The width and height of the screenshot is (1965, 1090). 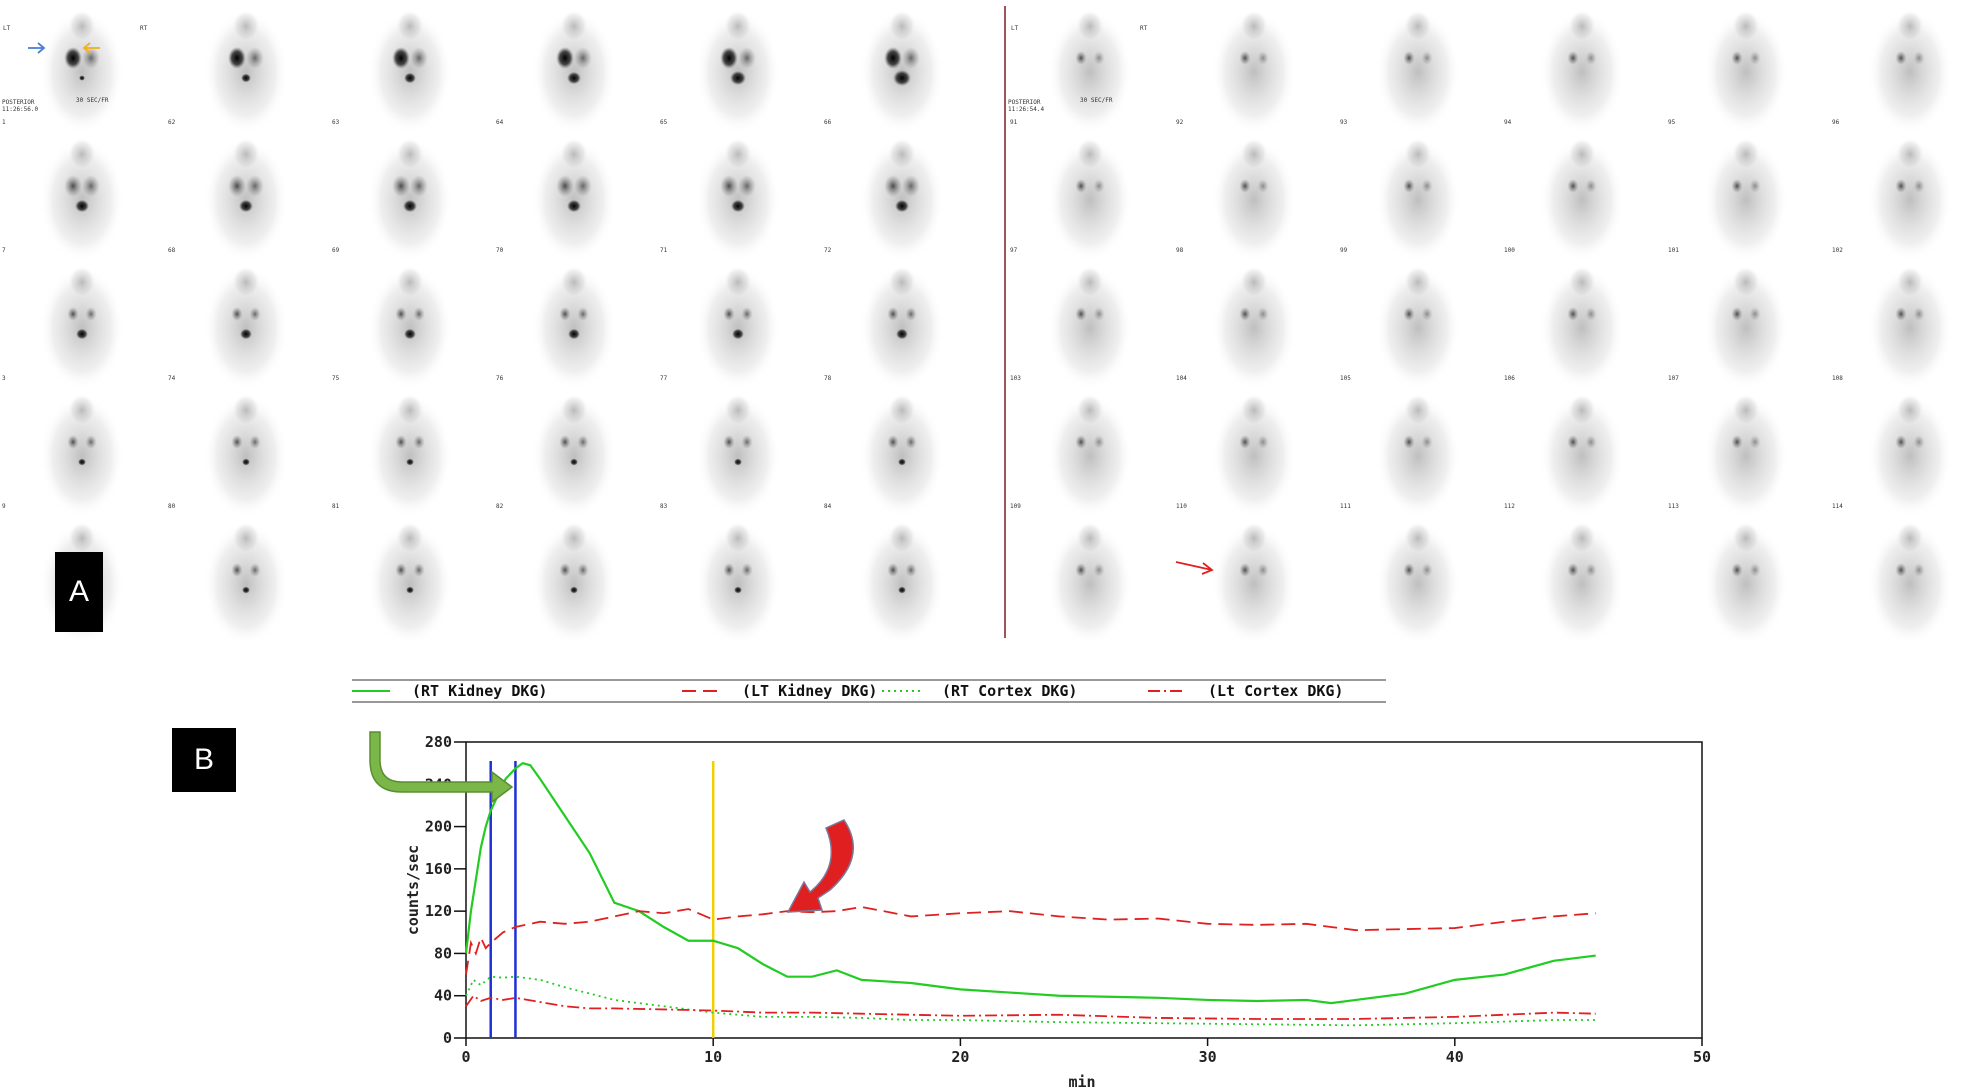 I want to click on frame-number: 96, so click(x=1836, y=122).